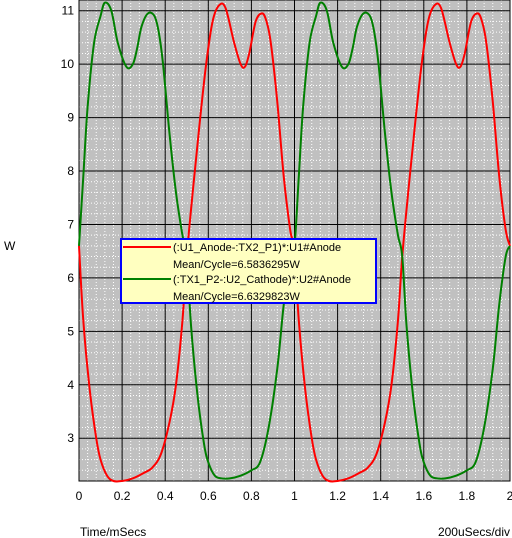  Describe the element at coordinates (474, 531) in the screenshot. I see `x-scale-label: 200uSecs/div` at that location.